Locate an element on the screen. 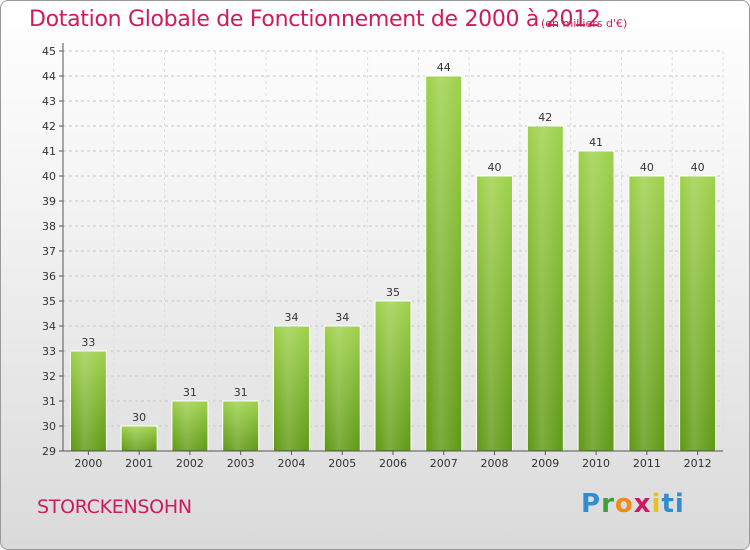 The height and width of the screenshot is (550, 750). y-tick-label: 35 is located at coordinates (49, 301).